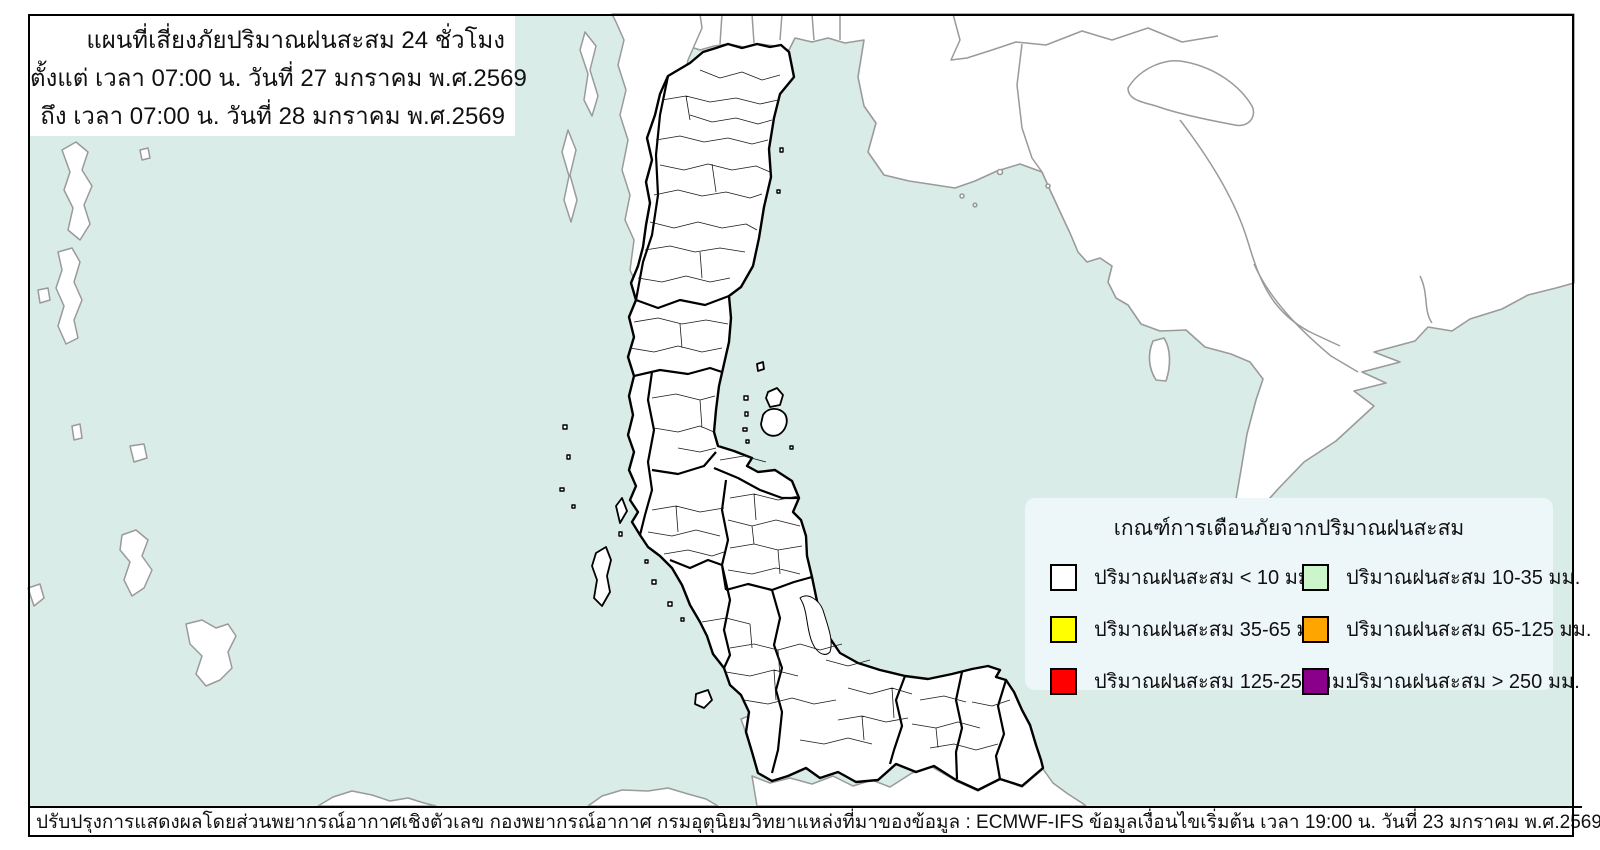  I want to click on koh-samui-island, so click(774, 422).